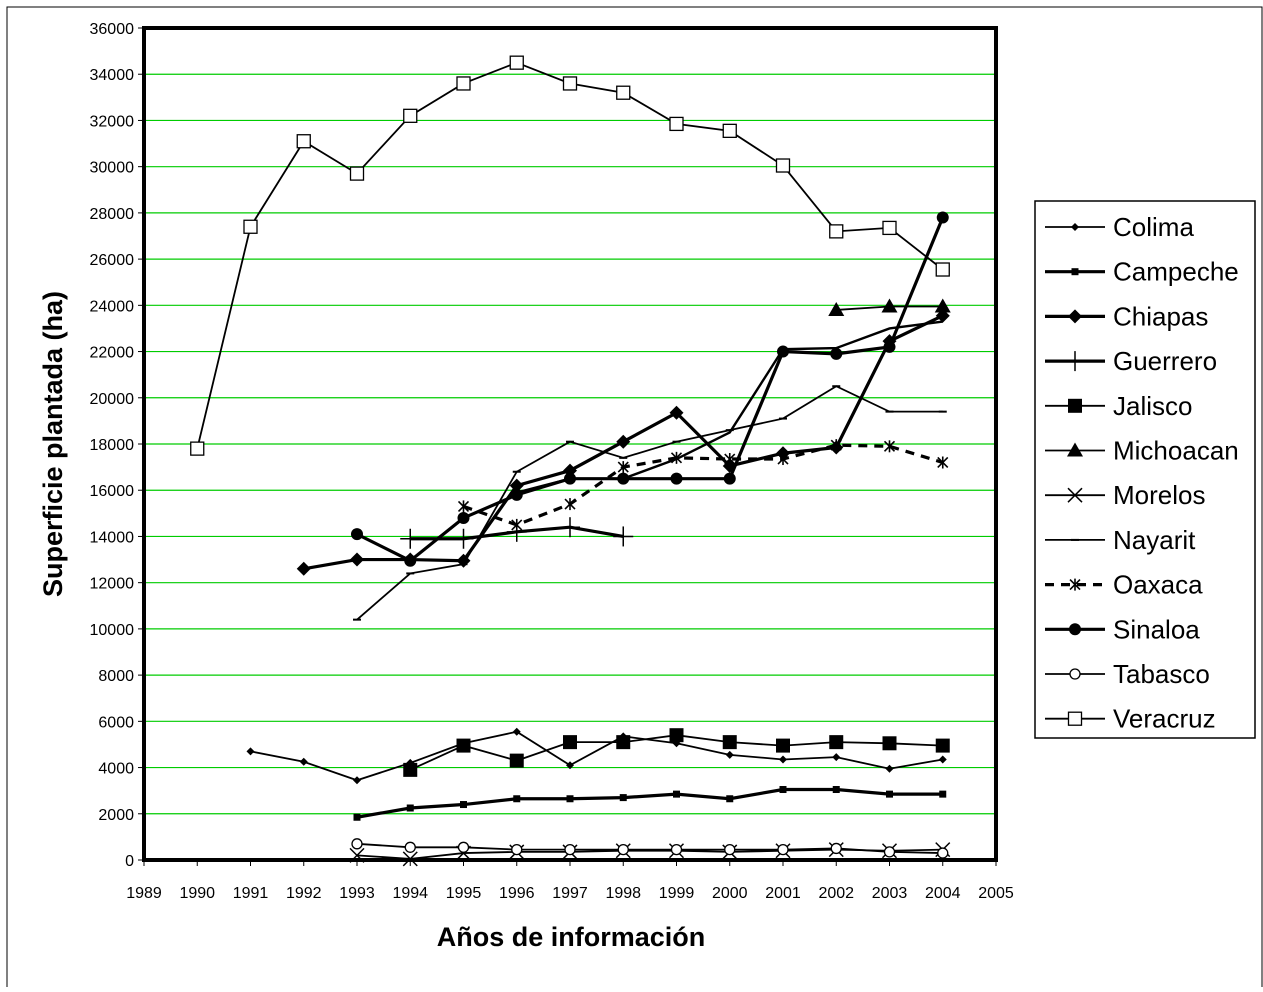 The image size is (1263, 992). What do you see at coordinates (112, 353) in the screenshot?
I see `y-tick-label-22000: 22000` at bounding box center [112, 353].